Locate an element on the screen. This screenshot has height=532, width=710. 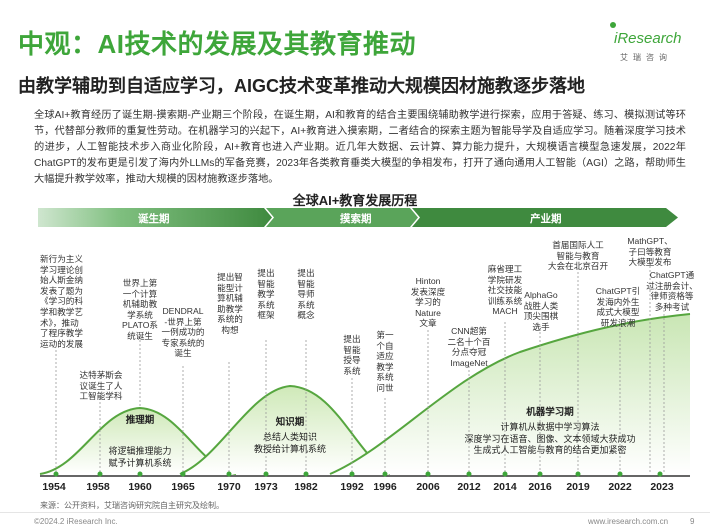
logo-dot-icon is located at coordinates (613, 25).